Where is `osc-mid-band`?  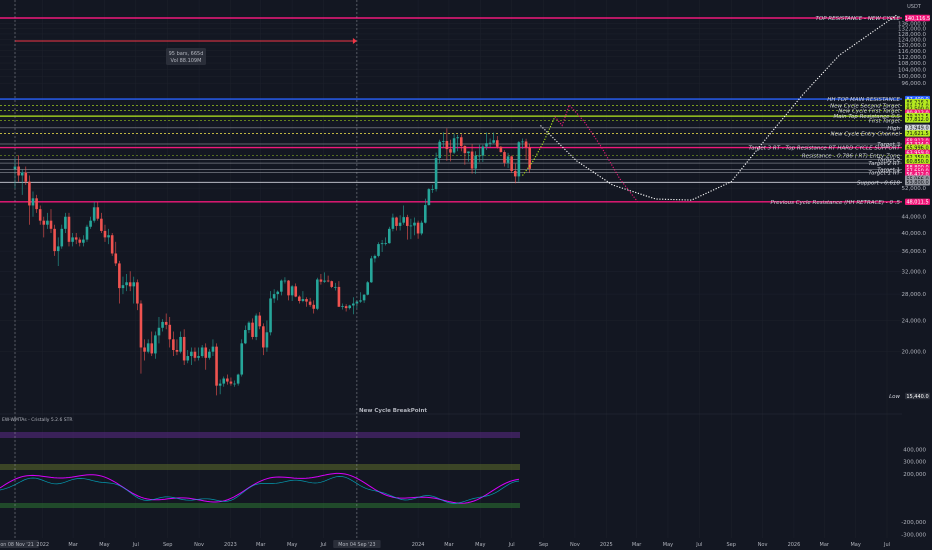 osc-mid-band is located at coordinates (260, 467).